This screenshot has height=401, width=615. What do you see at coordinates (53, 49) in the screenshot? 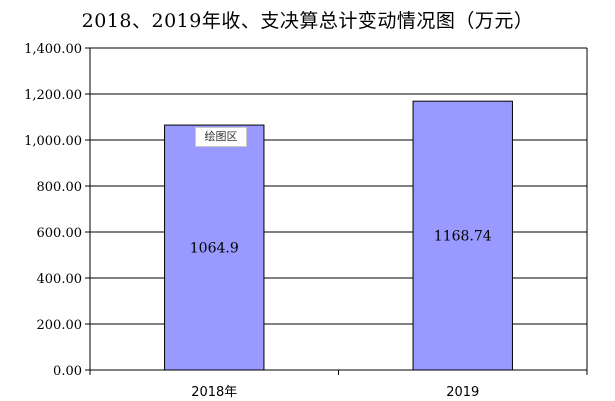
I see `y-tick-label: 1,400.00` at bounding box center [53, 49].